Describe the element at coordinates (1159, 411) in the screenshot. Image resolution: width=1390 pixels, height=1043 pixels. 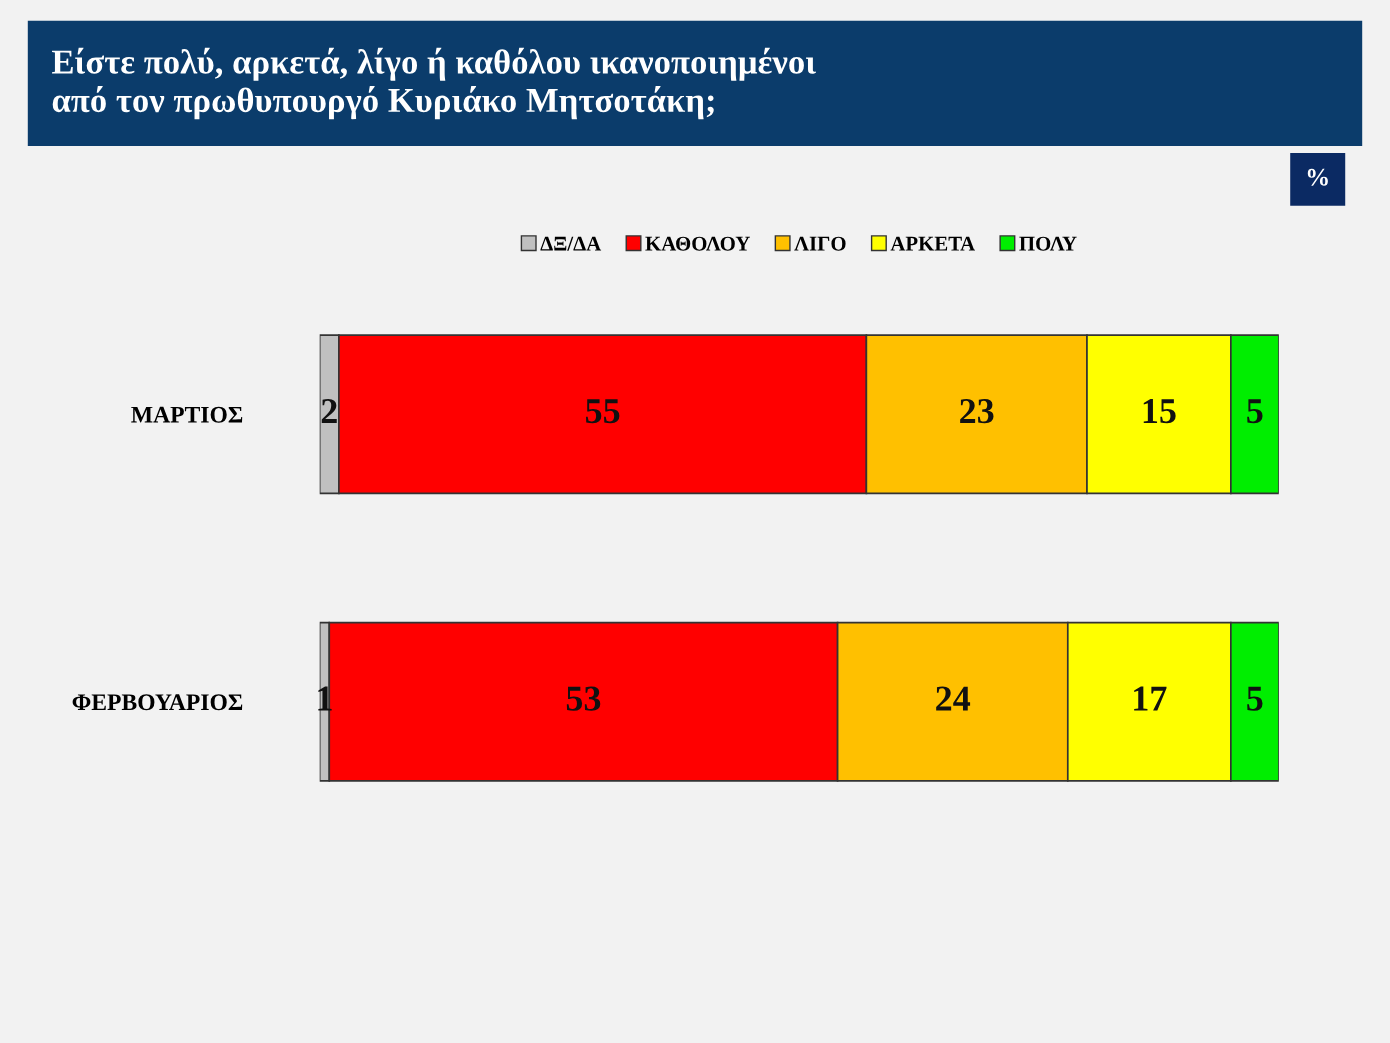
I see `data-label: 15` at that location.